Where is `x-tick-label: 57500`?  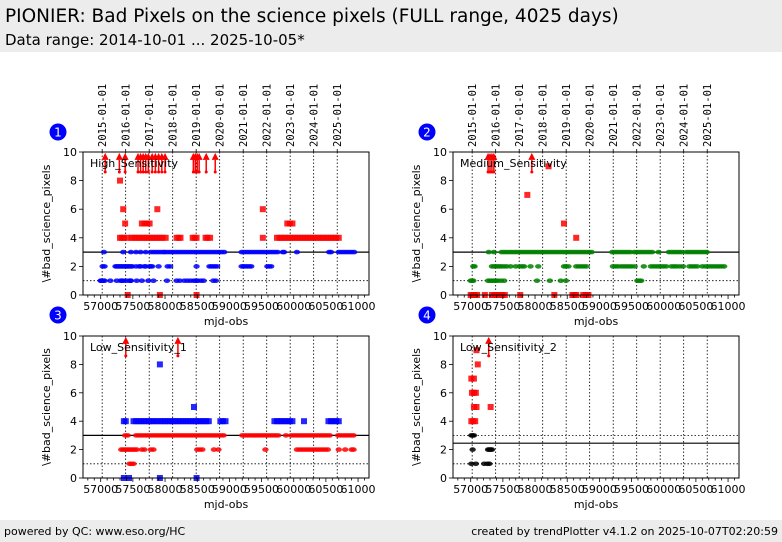
x-tick-label: 57500 is located at coordinates (502, 306).